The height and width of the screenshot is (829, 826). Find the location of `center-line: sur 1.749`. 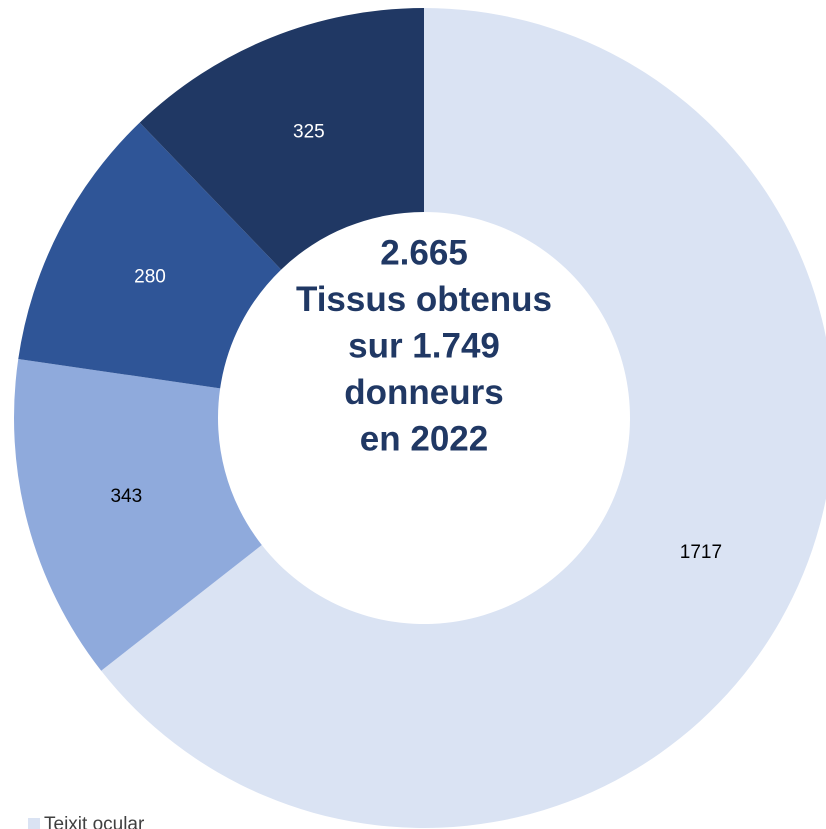

center-line: sur 1.749 is located at coordinates (424, 345).